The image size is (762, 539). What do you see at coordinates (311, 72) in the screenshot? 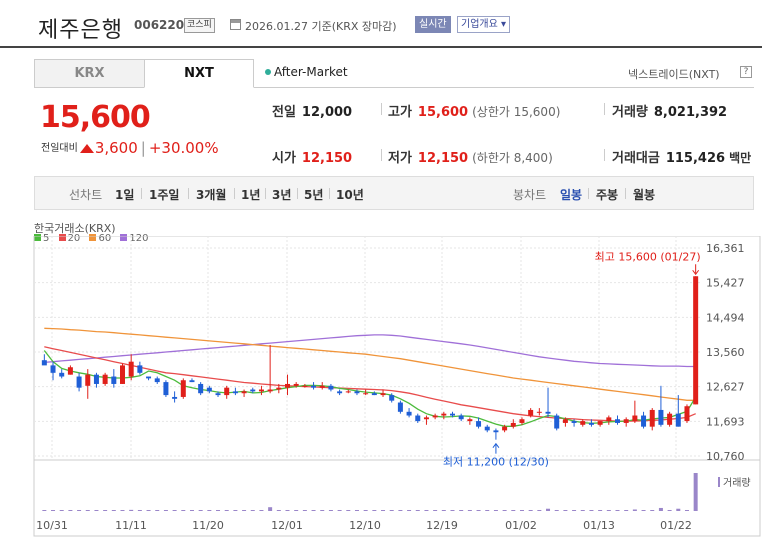
I see `after-market-label: After-Market` at bounding box center [311, 72].